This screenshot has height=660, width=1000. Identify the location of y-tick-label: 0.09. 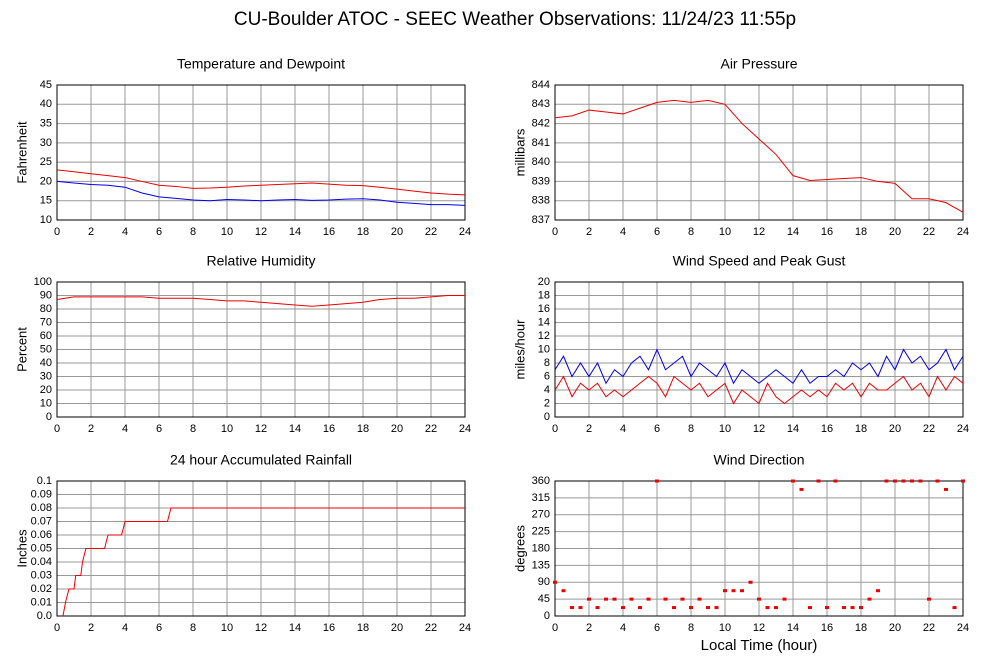
(41, 494).